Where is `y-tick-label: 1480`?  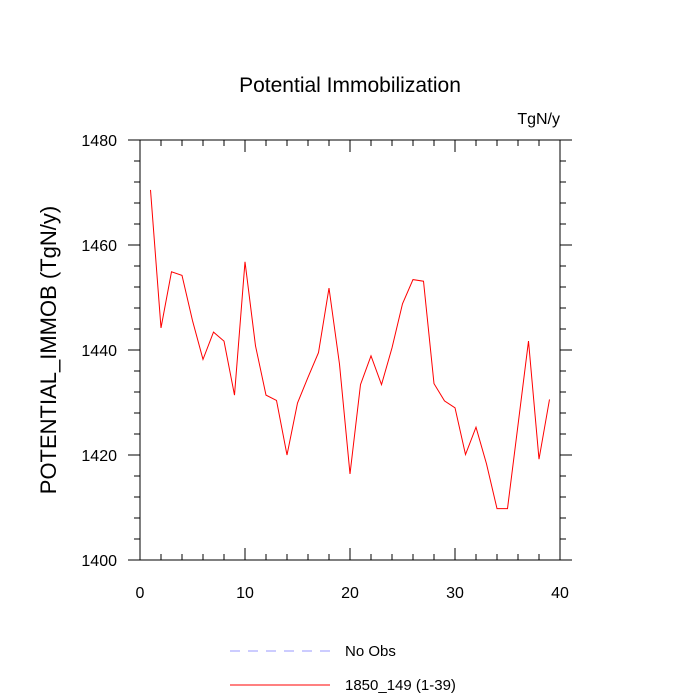 y-tick-label: 1480 is located at coordinates (99, 141).